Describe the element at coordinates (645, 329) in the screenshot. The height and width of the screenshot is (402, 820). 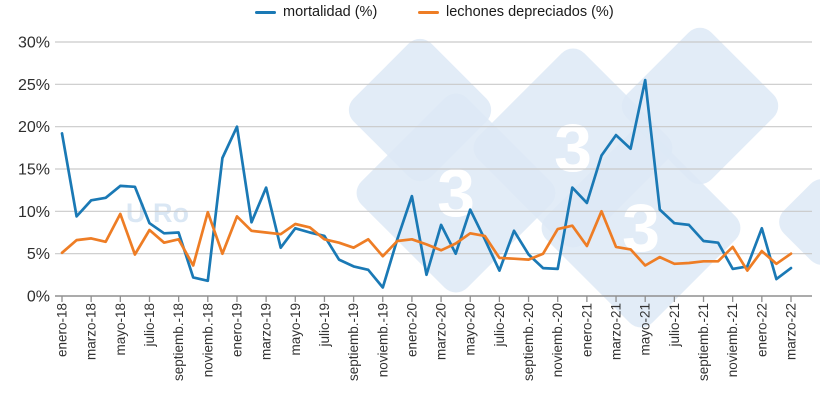
I see `x-tick-label: mayo-21` at that location.